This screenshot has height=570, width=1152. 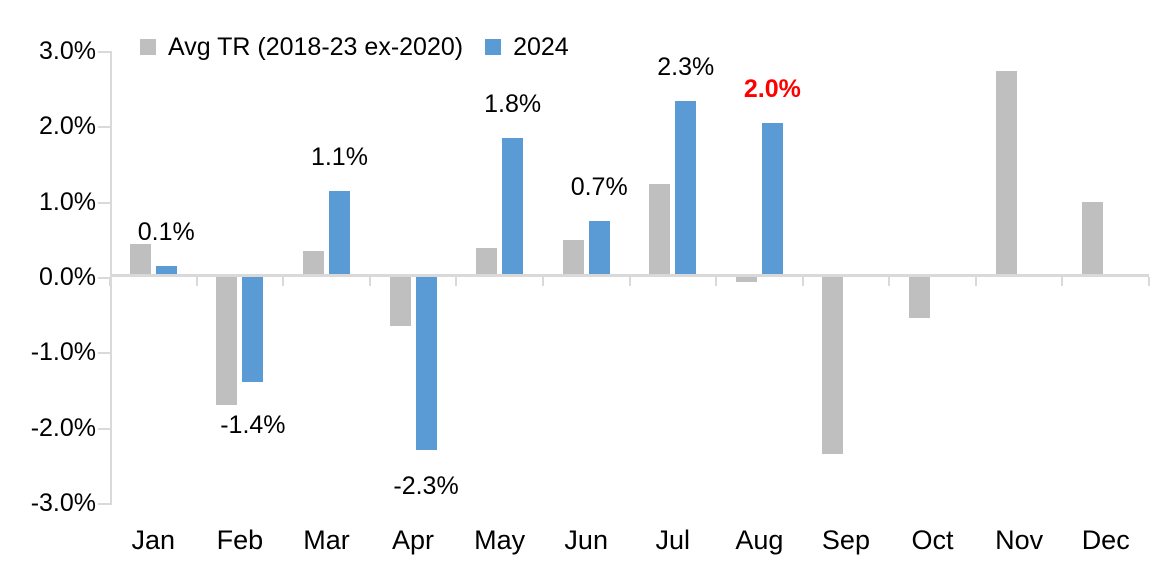 I want to click on bar-avg-apr, so click(x=400, y=301).